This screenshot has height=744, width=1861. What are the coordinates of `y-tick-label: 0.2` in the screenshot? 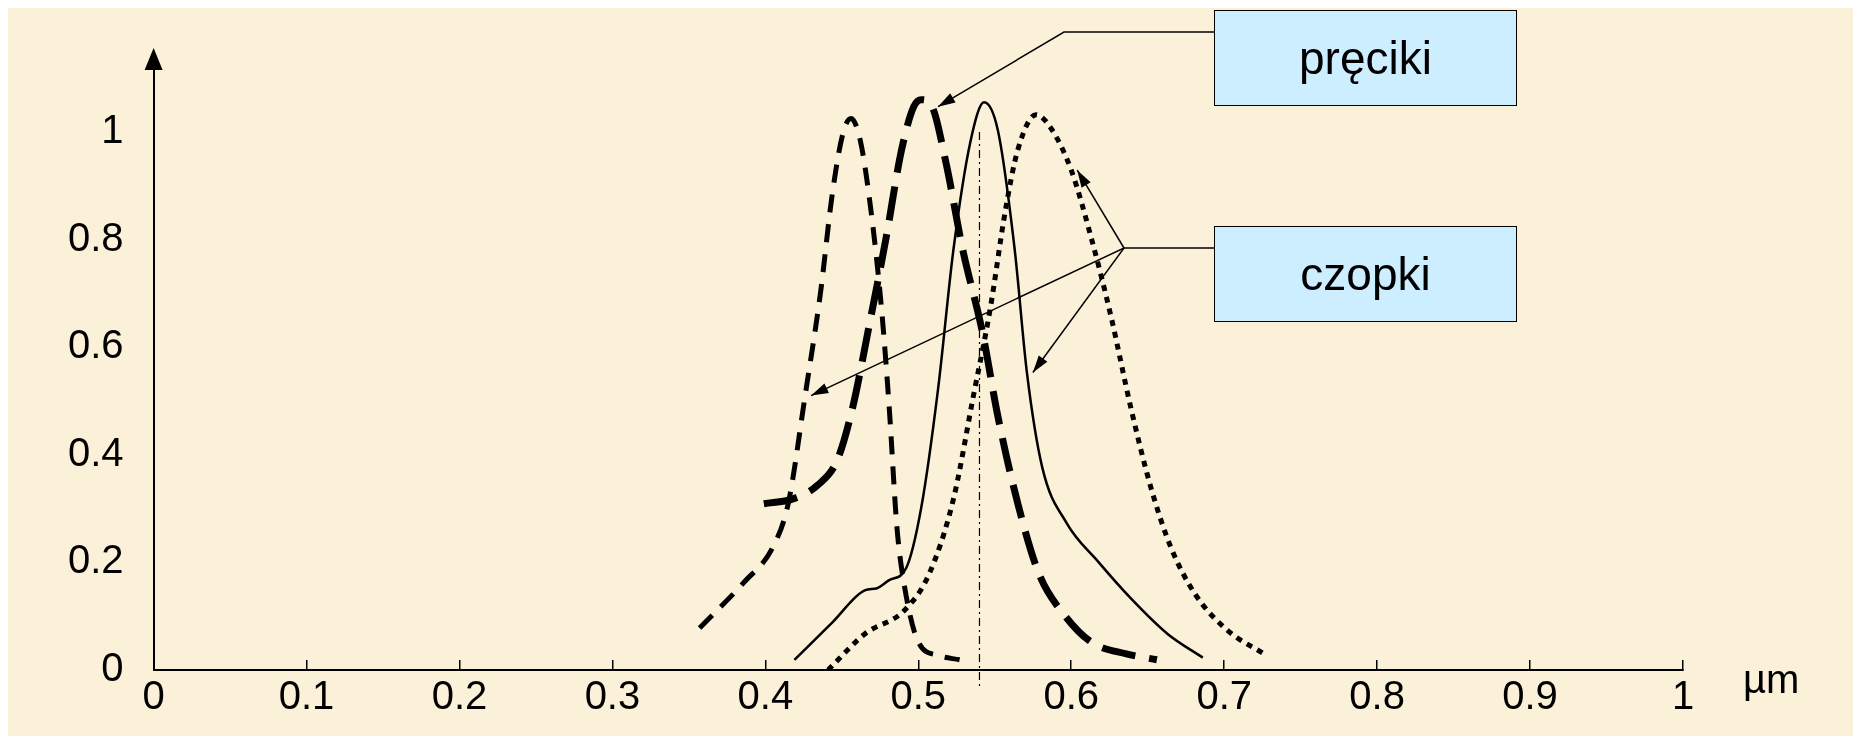 It's located at (96, 559).